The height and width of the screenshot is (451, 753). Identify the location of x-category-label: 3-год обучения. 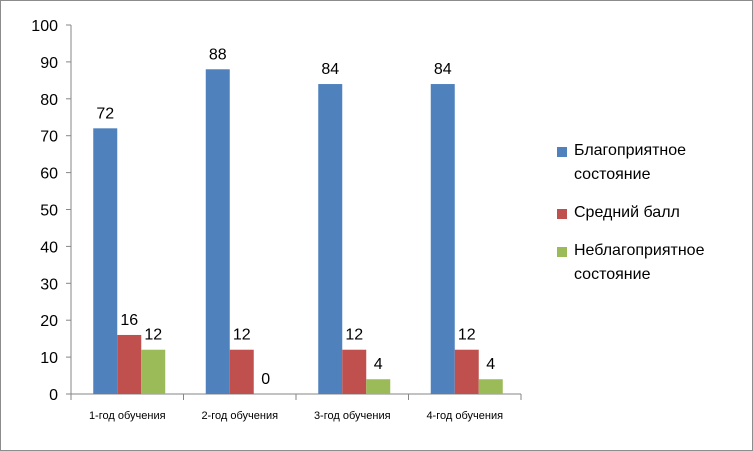
(352, 416).